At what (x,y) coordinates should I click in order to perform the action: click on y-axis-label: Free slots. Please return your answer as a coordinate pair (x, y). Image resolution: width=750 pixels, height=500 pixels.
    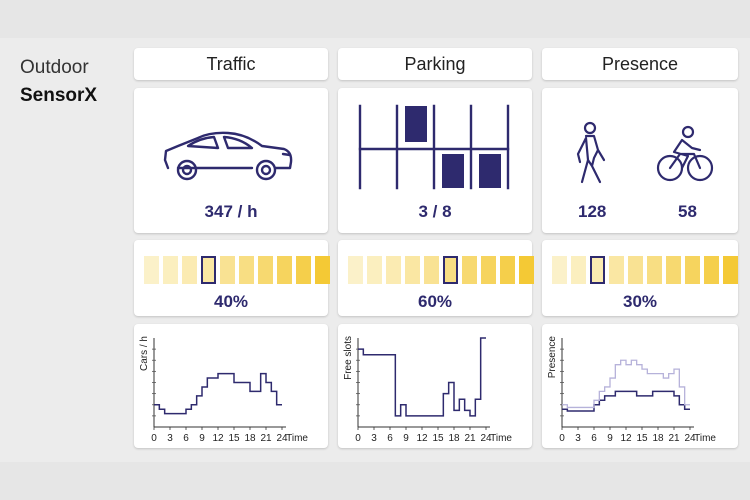
    Looking at the image, I should click on (348, 358).